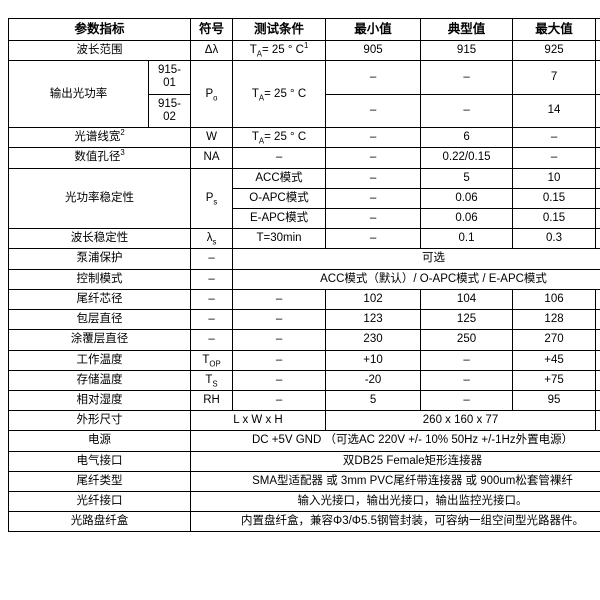 This screenshot has width=600, height=600. What do you see at coordinates (99, 299) in the screenshot?
I see `cell-param-name: 尾纤芯径` at bounding box center [99, 299].